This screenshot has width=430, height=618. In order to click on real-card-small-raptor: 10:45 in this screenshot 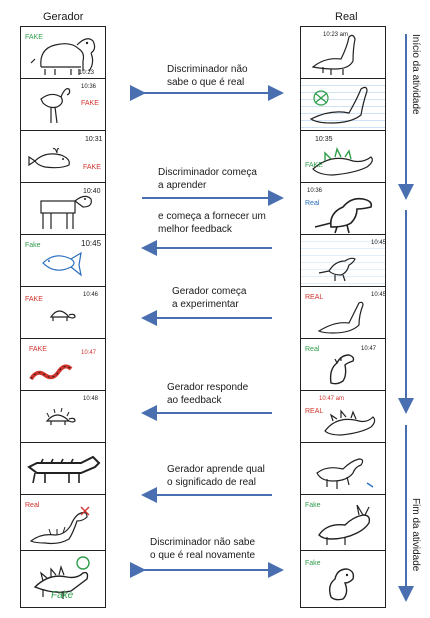, I will do `click(343, 261)`.